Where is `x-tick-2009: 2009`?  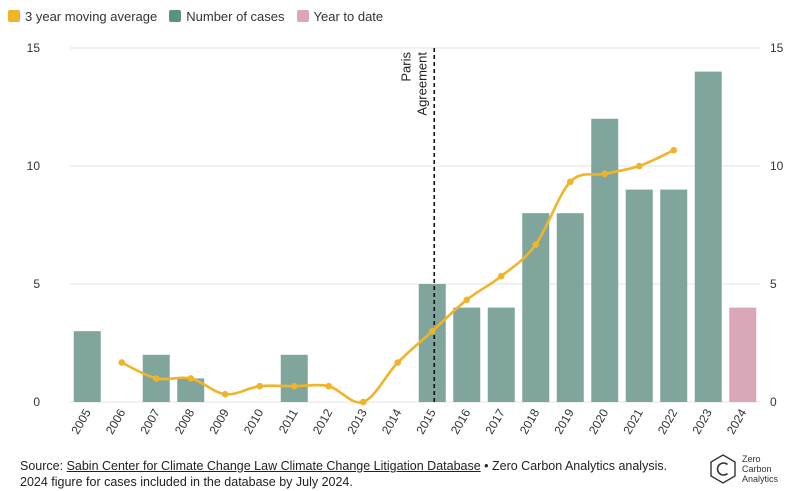 x-tick-2009: 2009 is located at coordinates (219, 421).